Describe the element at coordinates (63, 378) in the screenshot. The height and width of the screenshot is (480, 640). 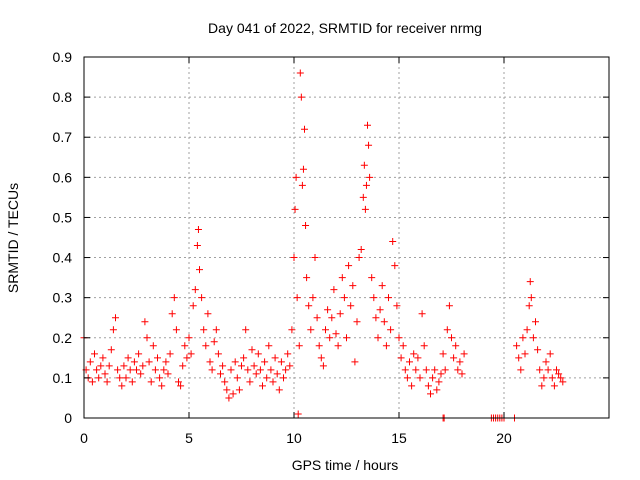
I see `y-tick-label: 0.1` at that location.